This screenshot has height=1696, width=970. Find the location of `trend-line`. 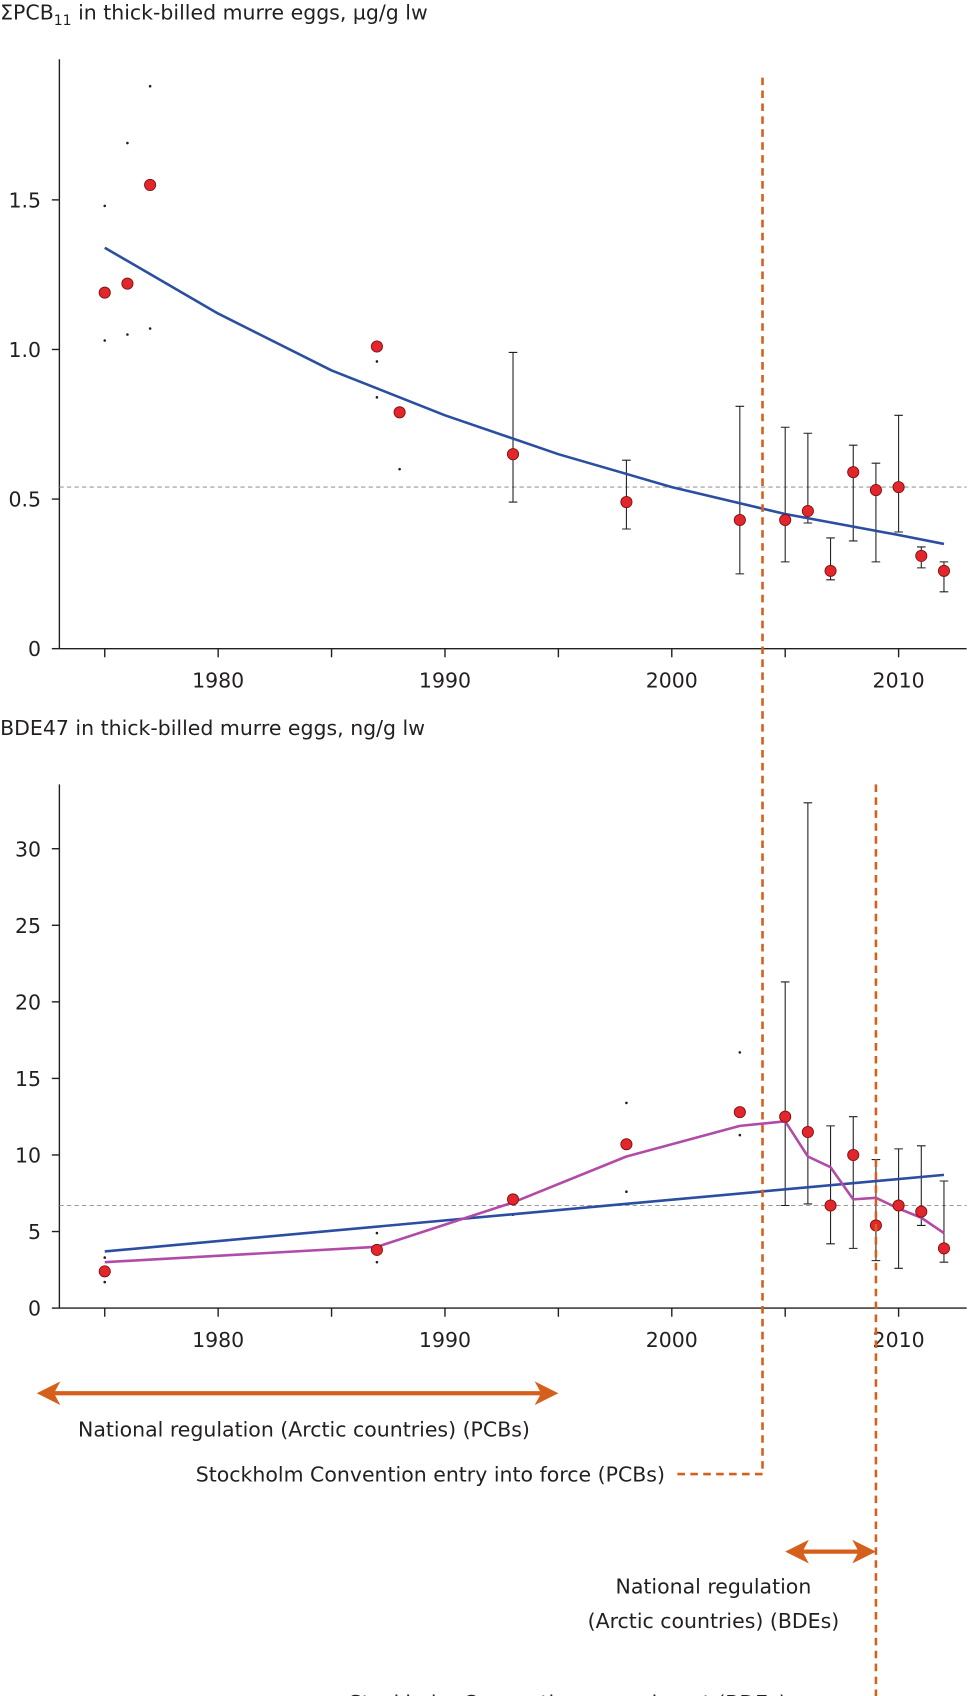

trend-line is located at coordinates (524, 1213).